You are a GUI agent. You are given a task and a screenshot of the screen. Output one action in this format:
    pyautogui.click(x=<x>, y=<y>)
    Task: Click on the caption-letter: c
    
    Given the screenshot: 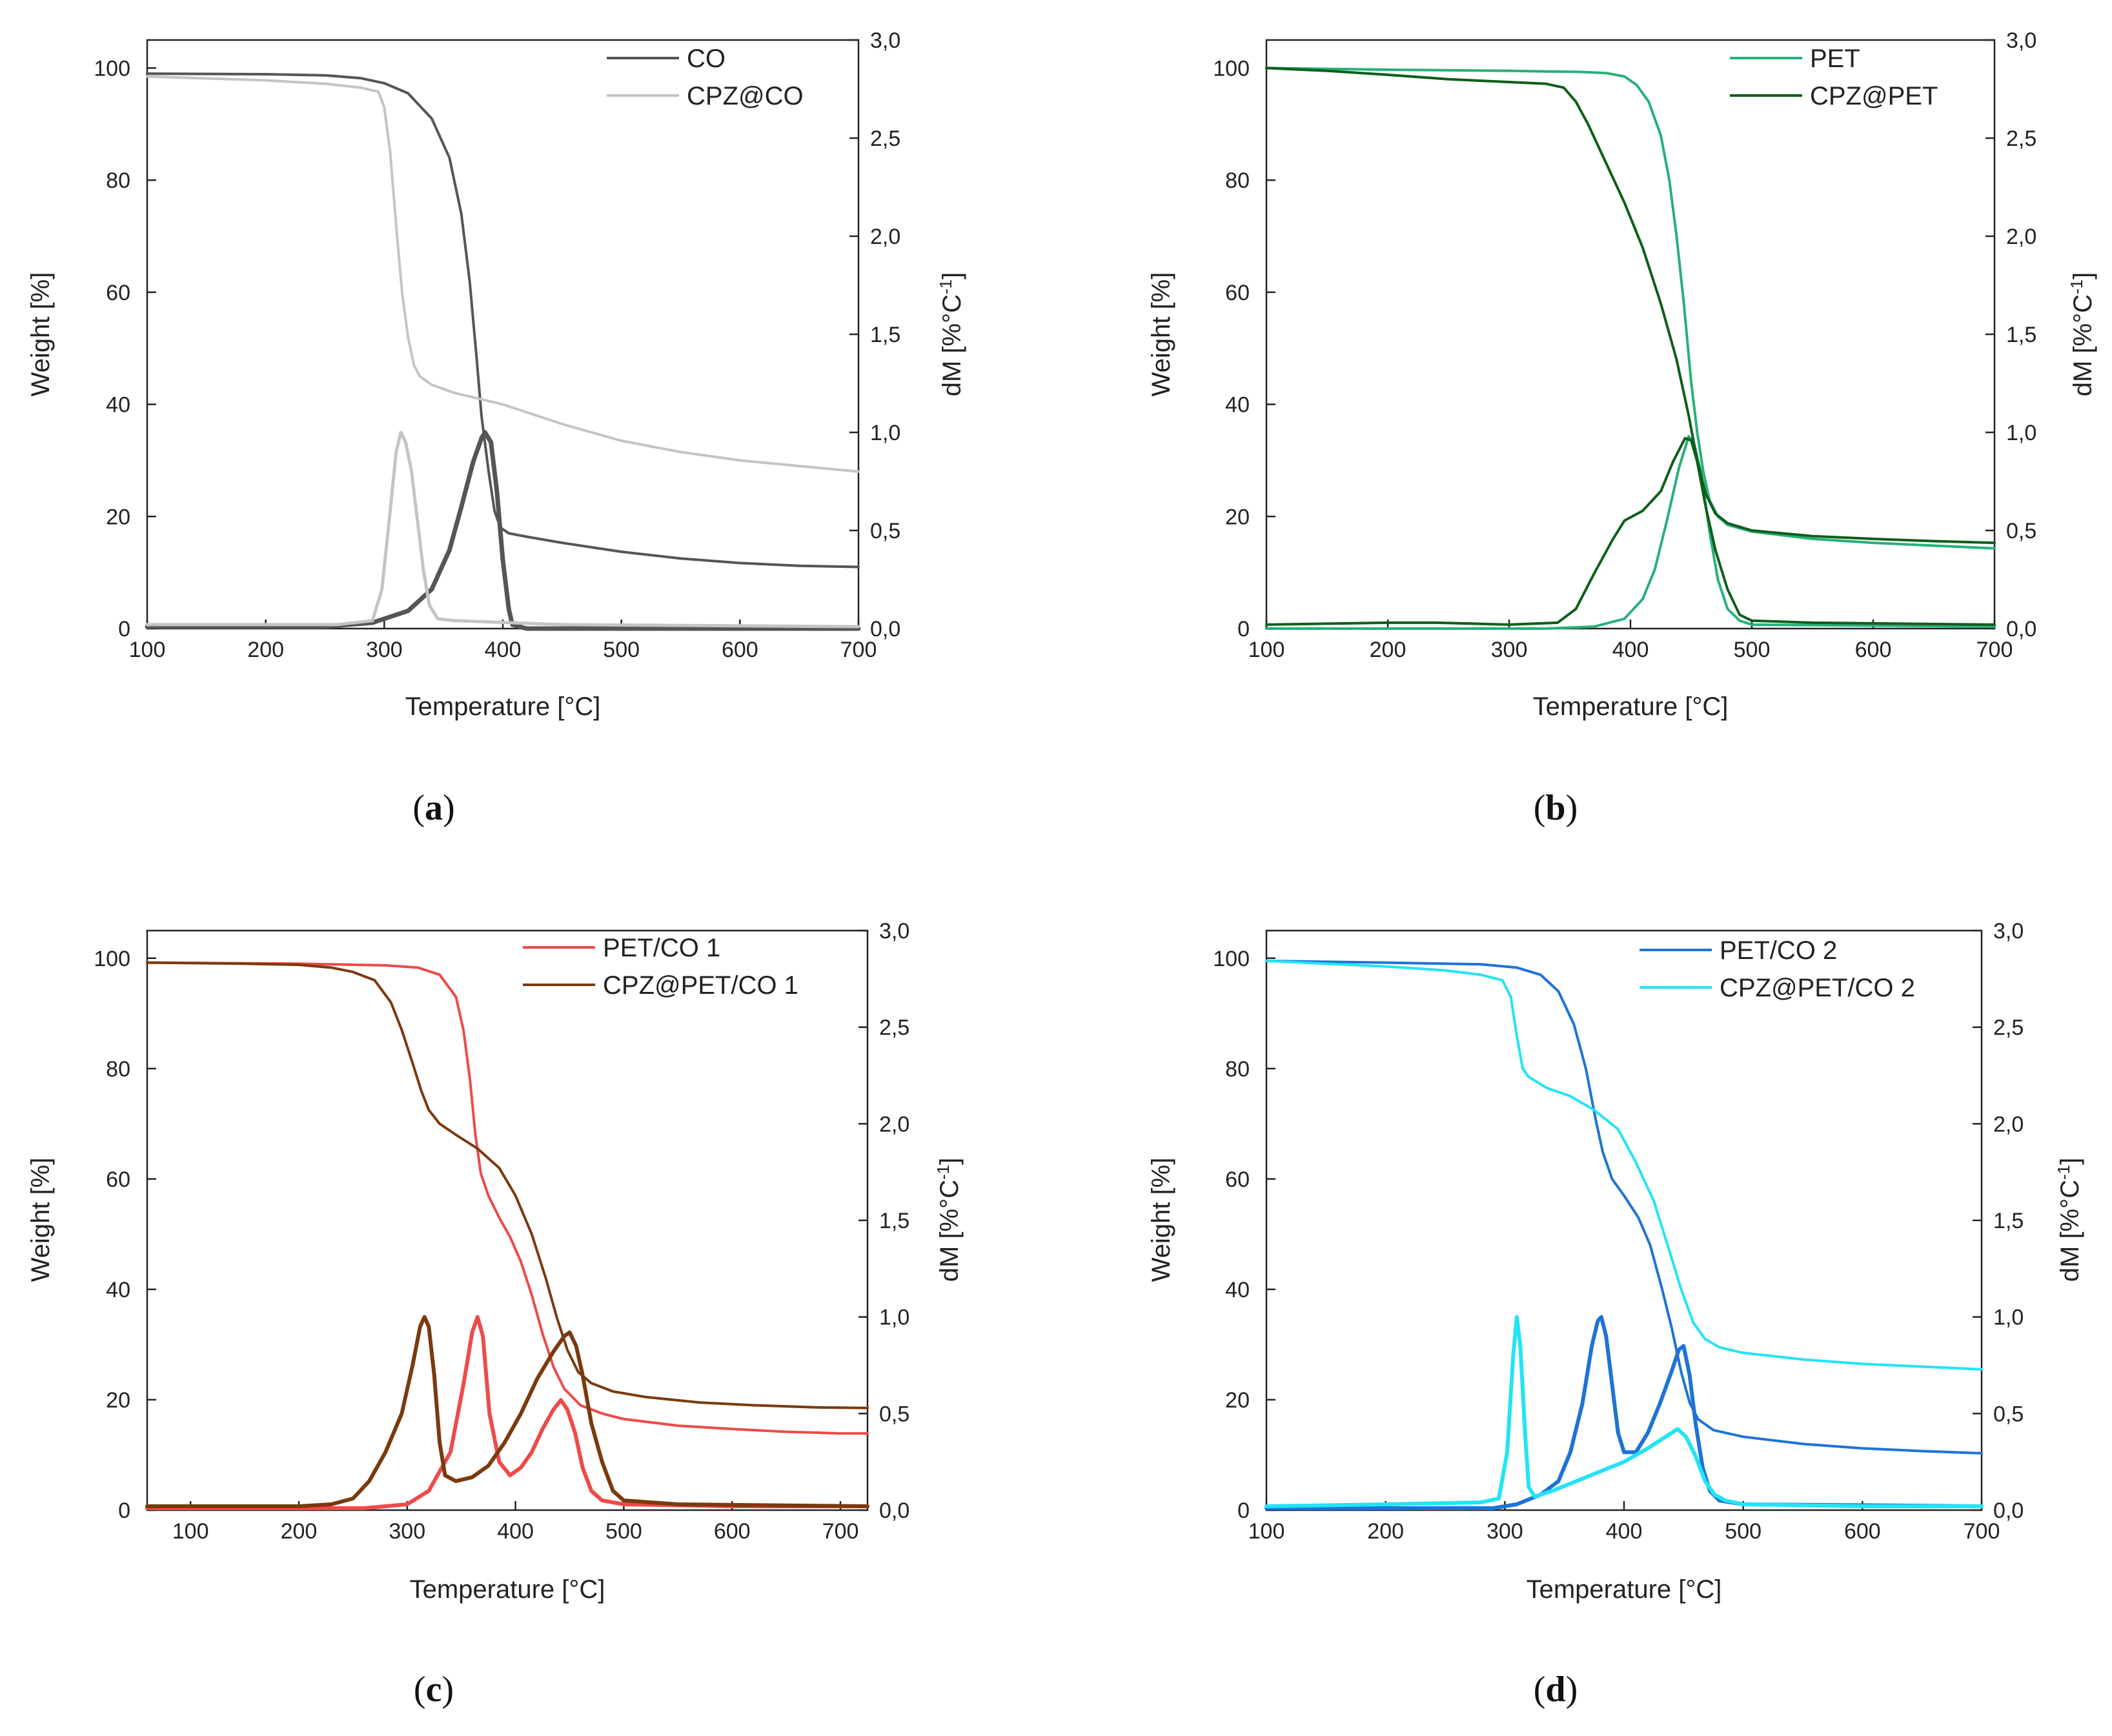 What is the action you would take?
    pyautogui.click(x=434, y=1690)
    